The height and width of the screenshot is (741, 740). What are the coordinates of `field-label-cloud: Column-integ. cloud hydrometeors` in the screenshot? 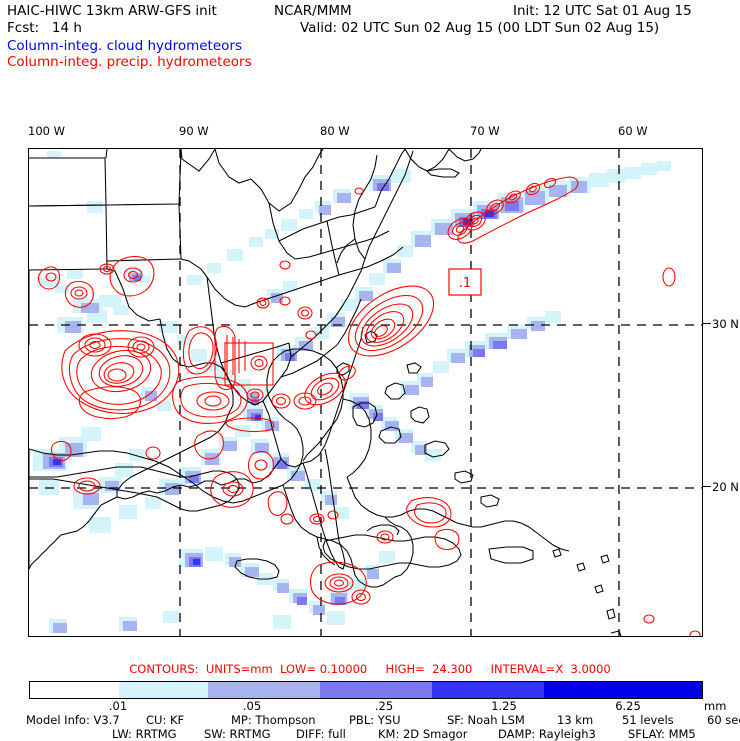 It's located at (125, 46).